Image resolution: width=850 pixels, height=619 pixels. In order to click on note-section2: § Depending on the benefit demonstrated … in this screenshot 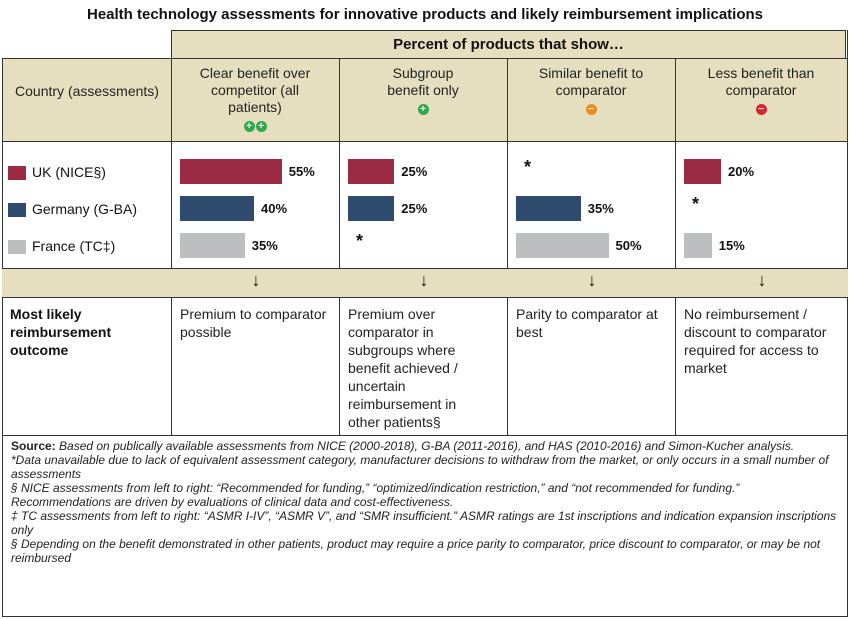, I will do `click(416, 551)`.